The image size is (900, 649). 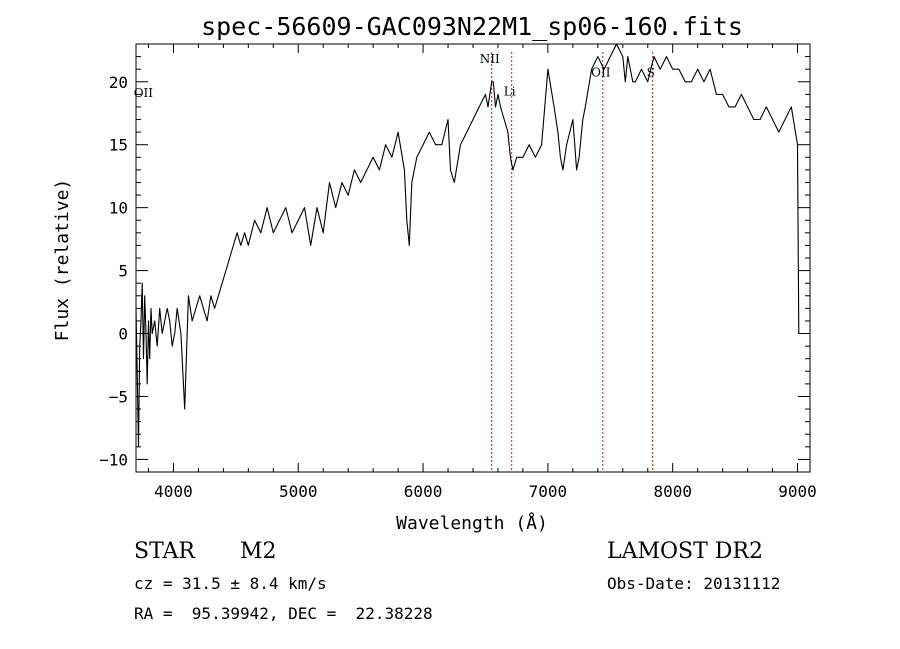 I want to click on chart-title: spec-56609-GAC093N22M1_sp06-160.fits, so click(x=472, y=26).